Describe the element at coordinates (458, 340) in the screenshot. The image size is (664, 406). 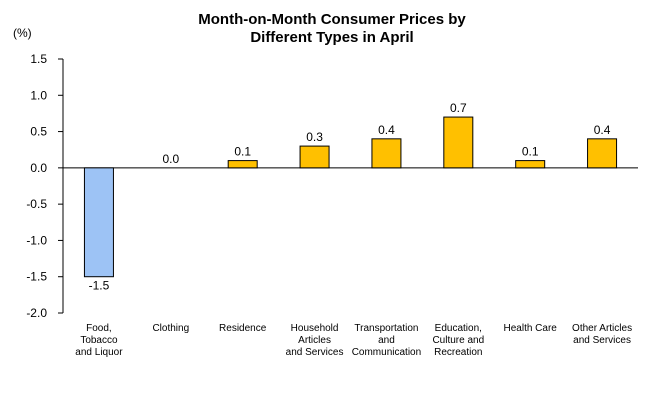
I see `x-tick-label: Culture and` at that location.